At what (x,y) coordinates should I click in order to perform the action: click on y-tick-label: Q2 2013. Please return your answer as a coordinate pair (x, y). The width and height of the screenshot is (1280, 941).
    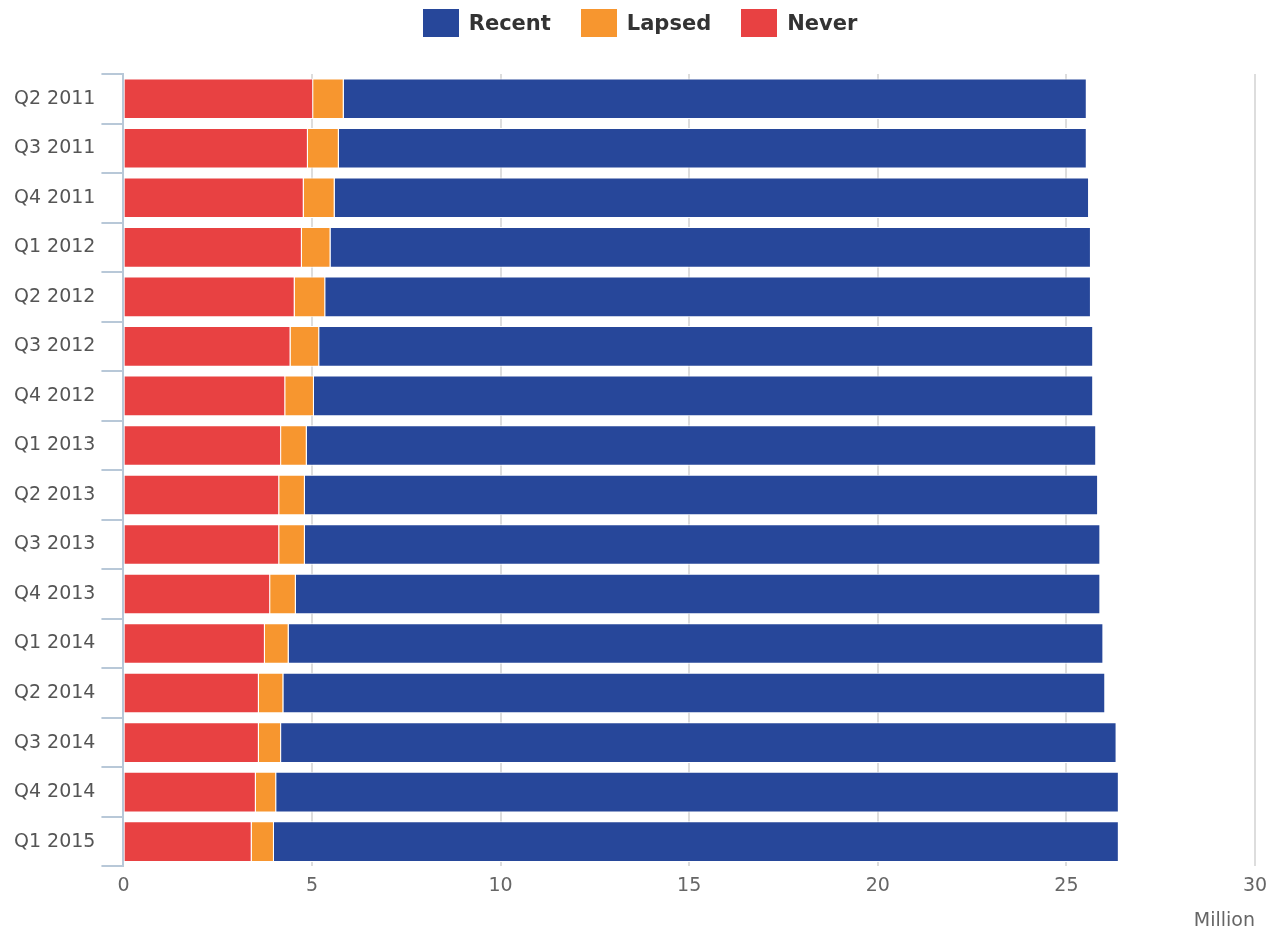
    Looking at the image, I should click on (55, 492).